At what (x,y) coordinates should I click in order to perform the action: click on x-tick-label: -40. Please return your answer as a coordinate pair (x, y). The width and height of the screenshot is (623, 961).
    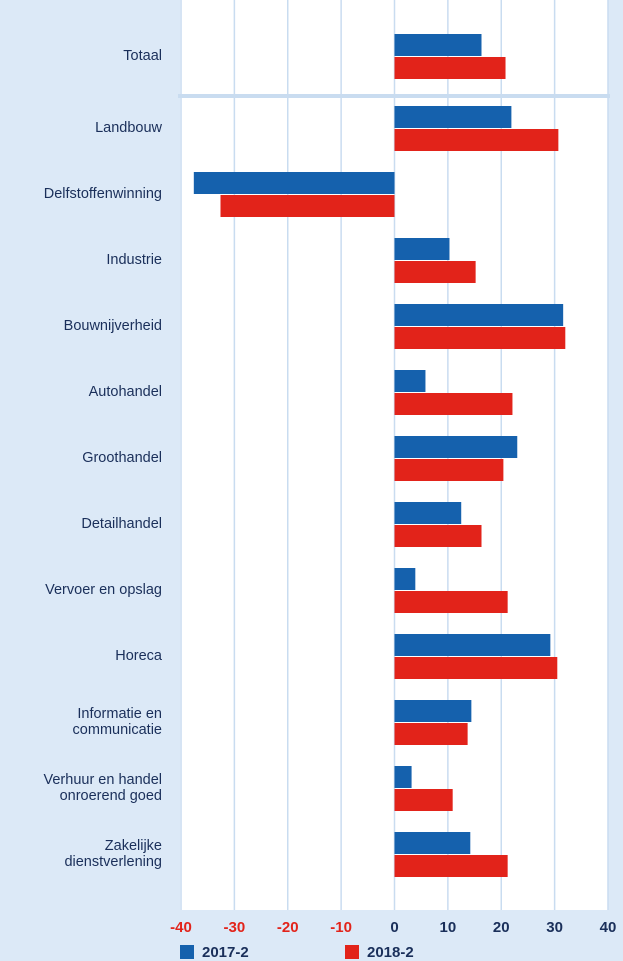
    Looking at the image, I should click on (181, 927).